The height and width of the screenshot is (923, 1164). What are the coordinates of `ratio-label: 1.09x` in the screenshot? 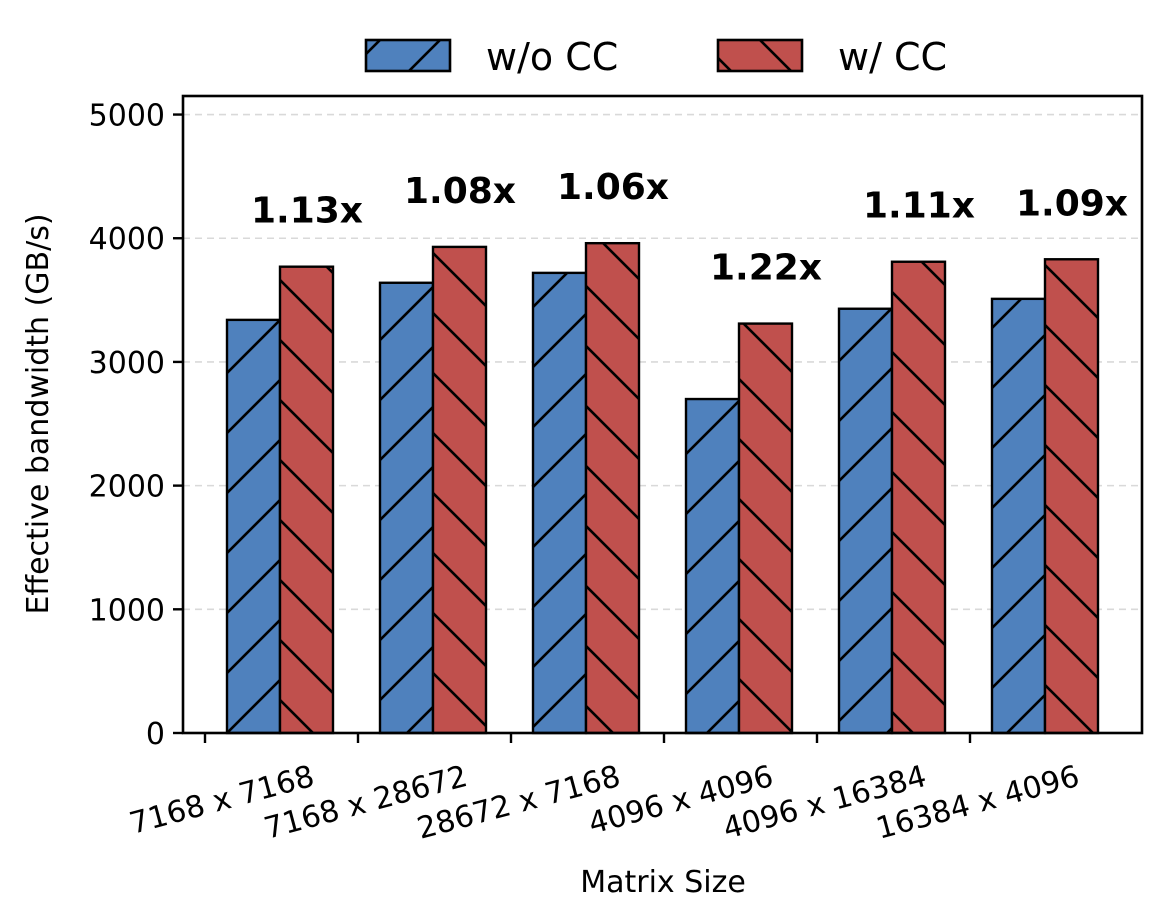 It's located at (1072, 203).